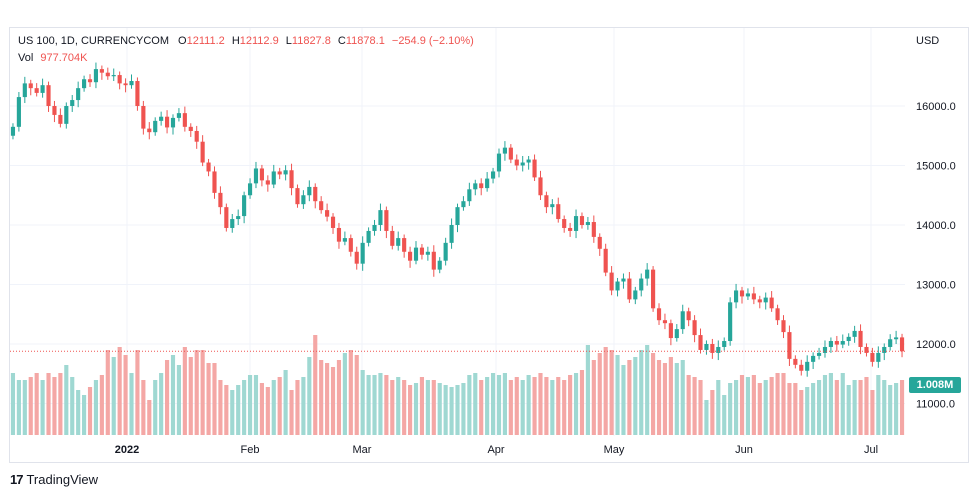 Image resolution: width=979 pixels, height=498 pixels. Describe the element at coordinates (495, 450) in the screenshot. I see `time-tick-label: Apr` at that location.